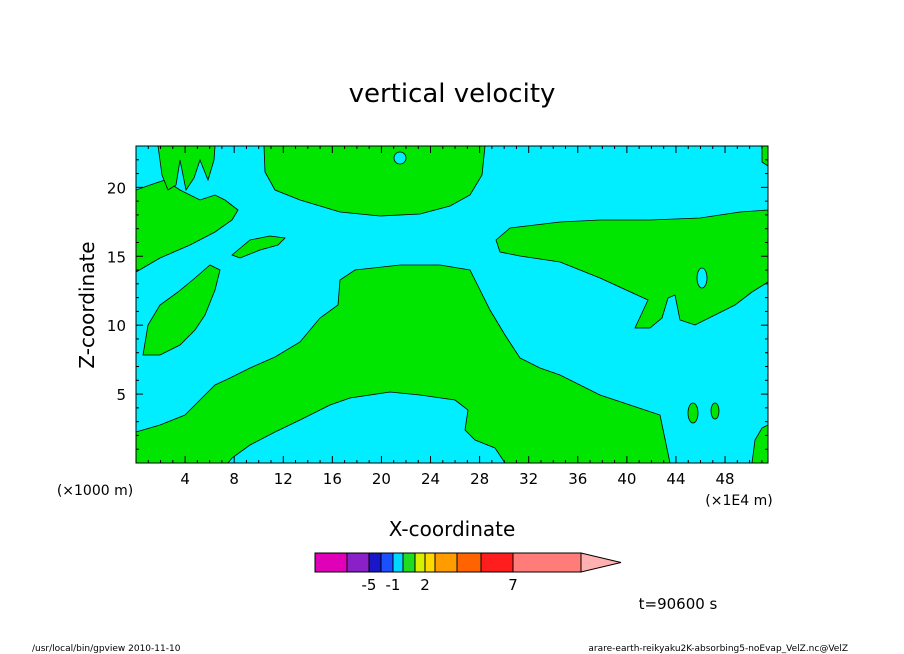  What do you see at coordinates (528, 479) in the screenshot?
I see `x-tick-label: 32` at bounding box center [528, 479].